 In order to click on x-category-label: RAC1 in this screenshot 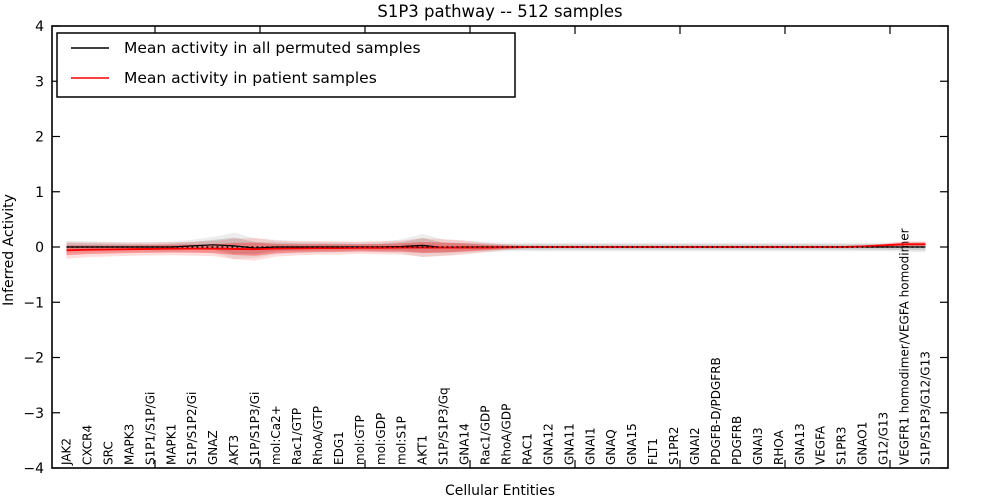, I will do `click(527, 449)`.